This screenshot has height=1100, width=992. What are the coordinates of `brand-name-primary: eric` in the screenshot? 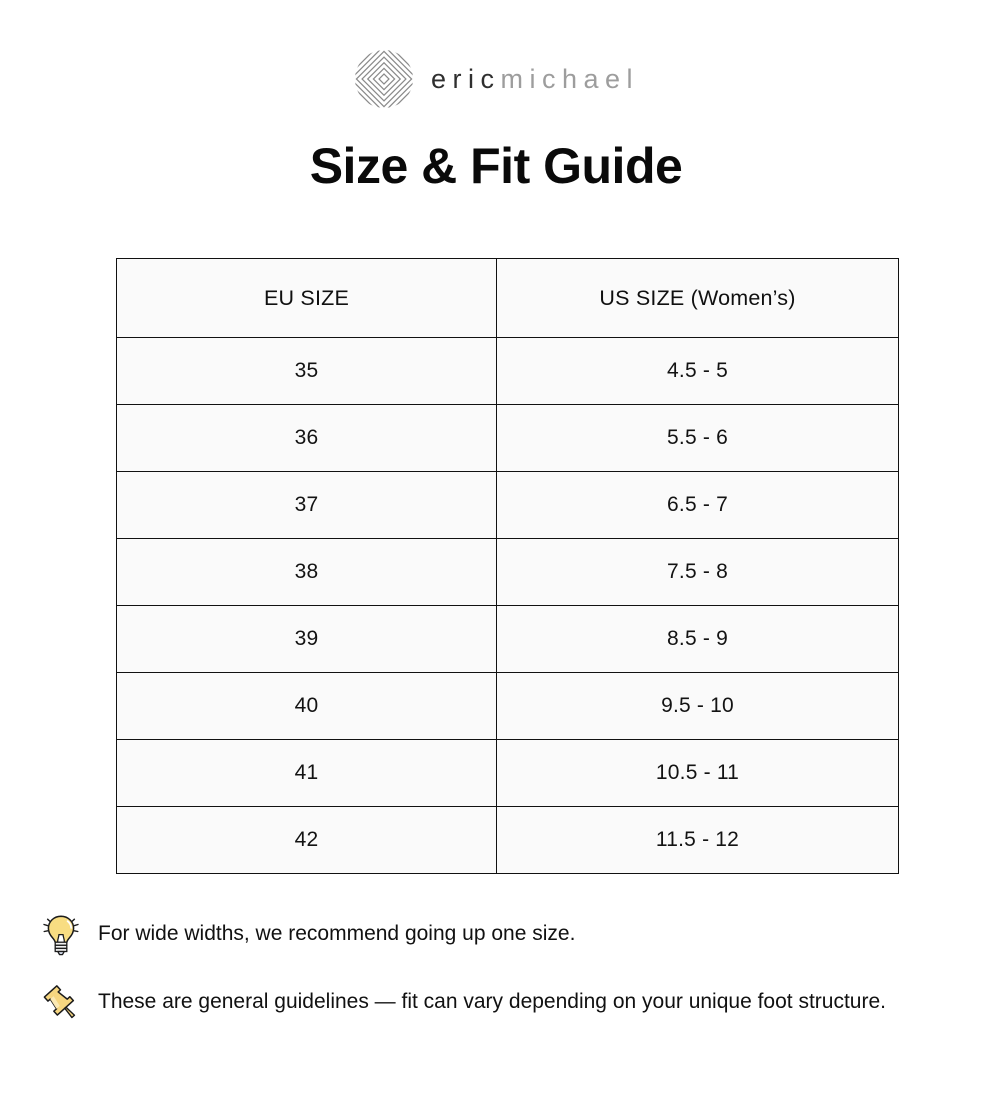 It's located at (465, 78).